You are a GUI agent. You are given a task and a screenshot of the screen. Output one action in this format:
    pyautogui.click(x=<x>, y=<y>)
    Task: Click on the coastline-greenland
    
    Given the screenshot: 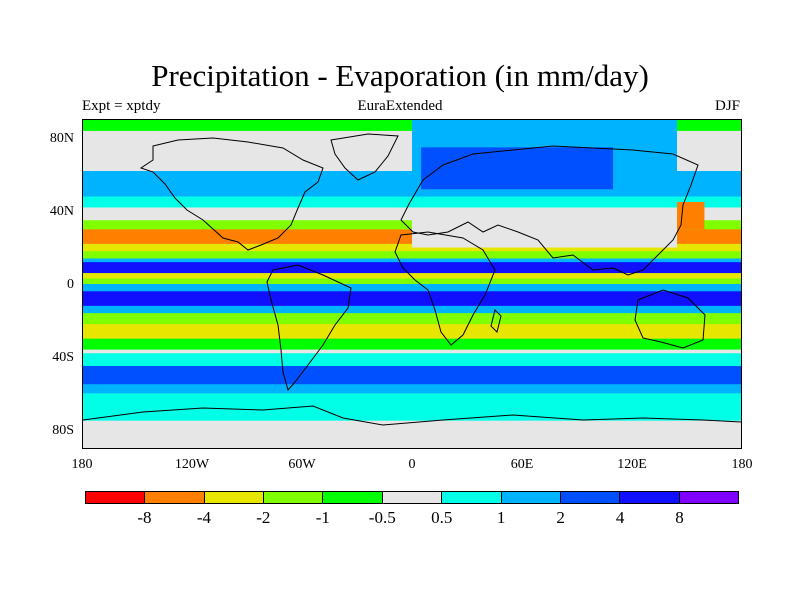 What is the action you would take?
    pyautogui.click(x=364, y=157)
    